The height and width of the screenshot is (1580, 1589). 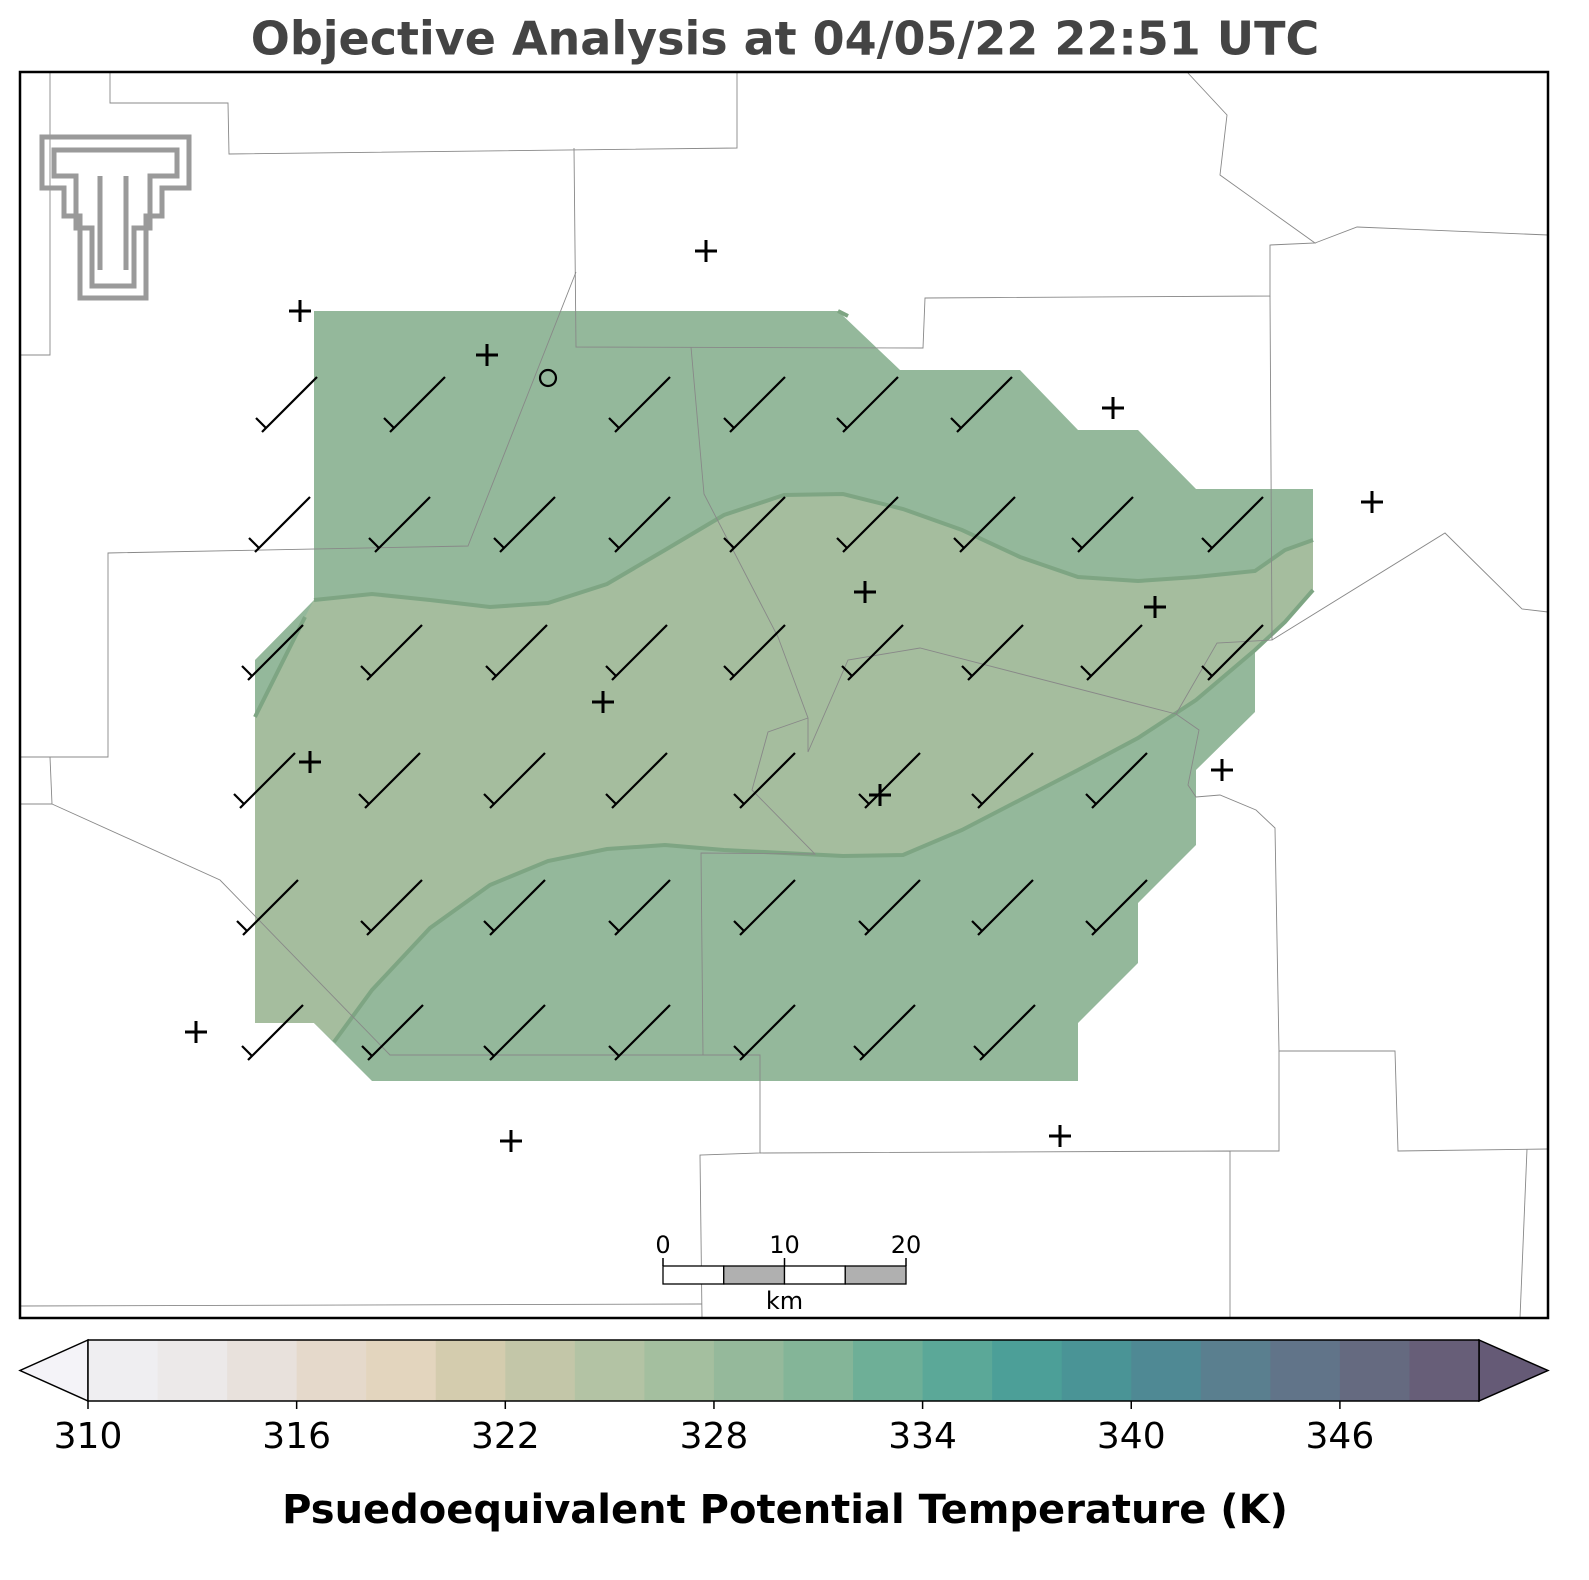 What do you see at coordinates (662, 1245) in the screenshot?
I see `scale-tick-label: 0` at bounding box center [662, 1245].